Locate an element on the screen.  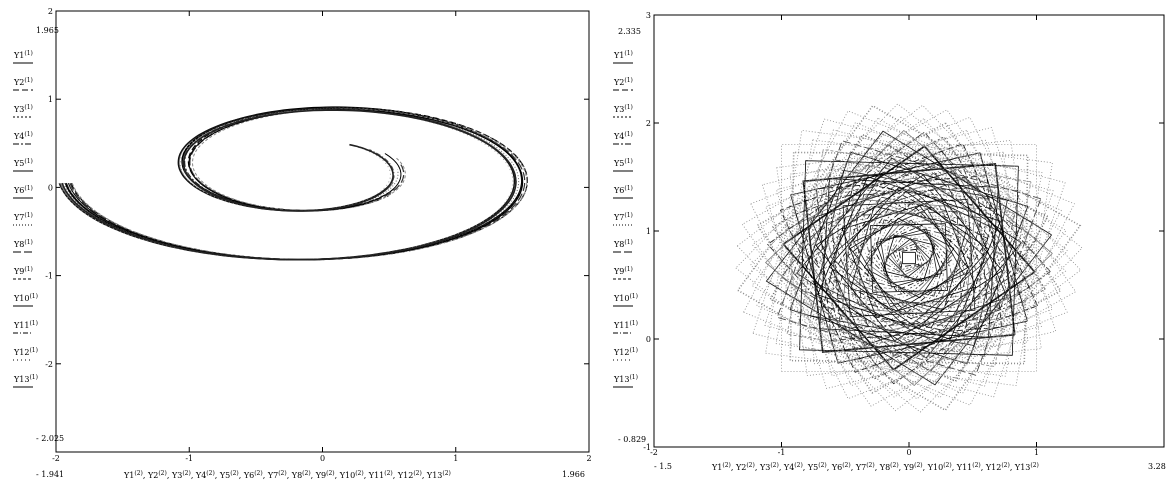
left-legend-item: Y3(1) is located at coordinates (23, 109).